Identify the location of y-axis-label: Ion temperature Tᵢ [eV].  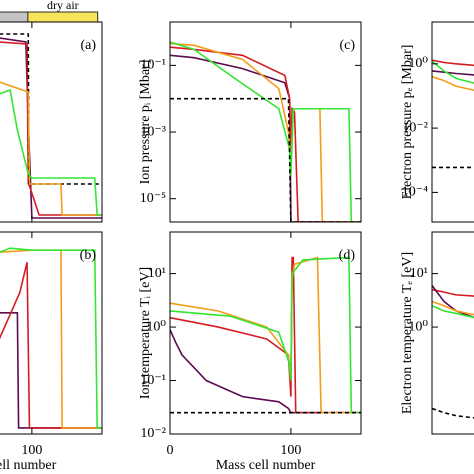
(145, 333).